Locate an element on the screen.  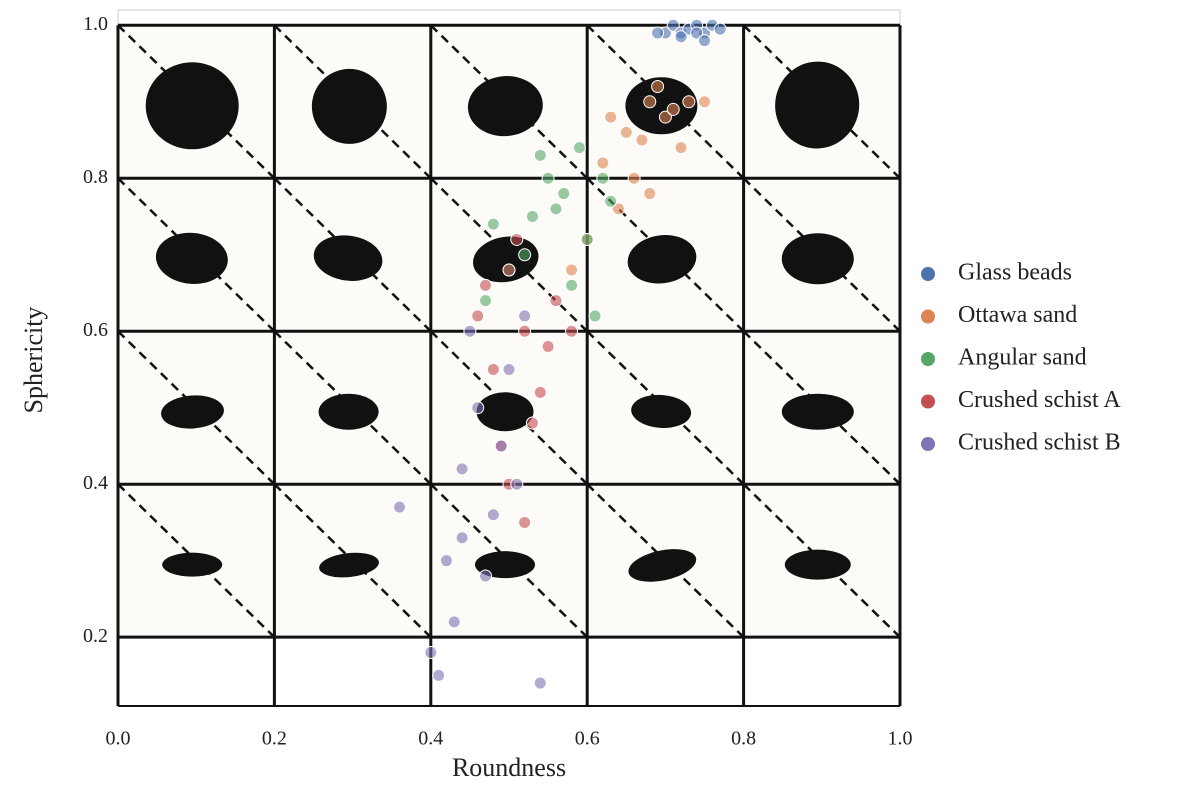
y-tick-label: 0.4 is located at coordinates (95, 483).